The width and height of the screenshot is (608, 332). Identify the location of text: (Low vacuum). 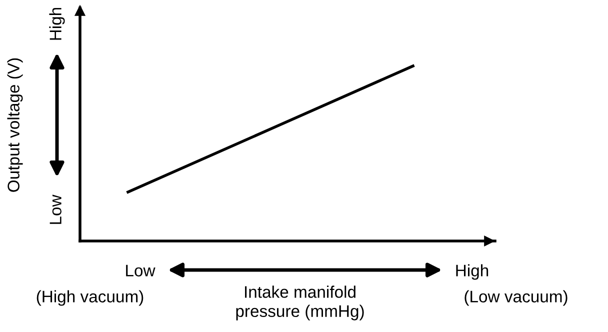
(516, 298).